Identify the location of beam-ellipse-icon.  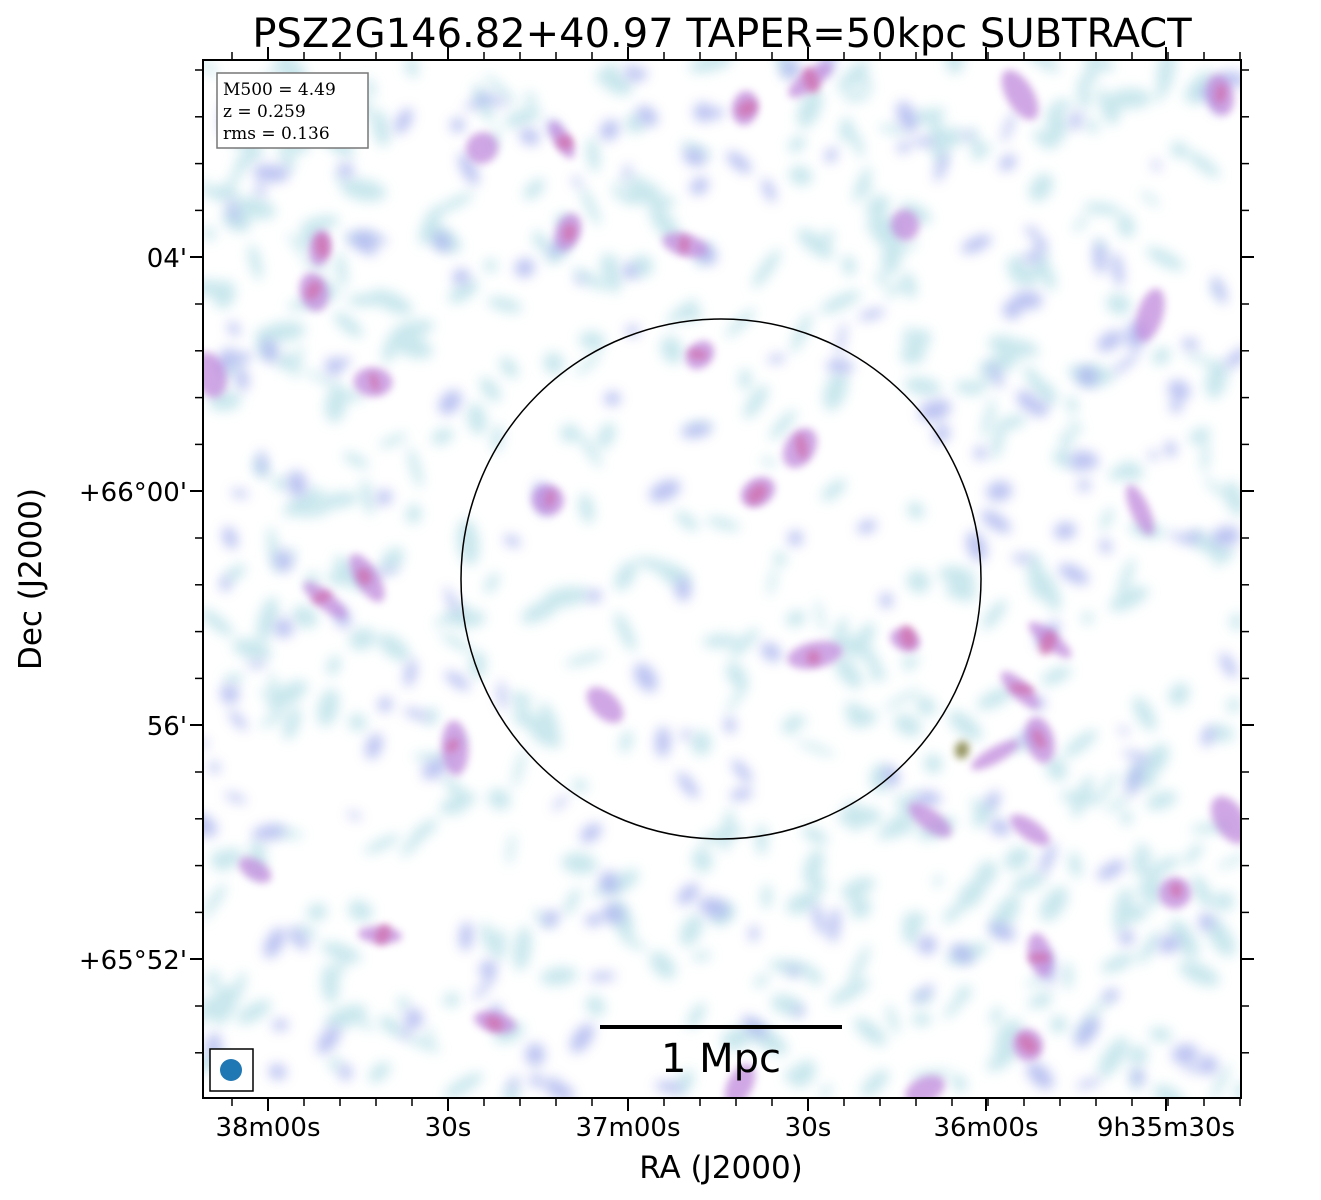
(231, 1070).